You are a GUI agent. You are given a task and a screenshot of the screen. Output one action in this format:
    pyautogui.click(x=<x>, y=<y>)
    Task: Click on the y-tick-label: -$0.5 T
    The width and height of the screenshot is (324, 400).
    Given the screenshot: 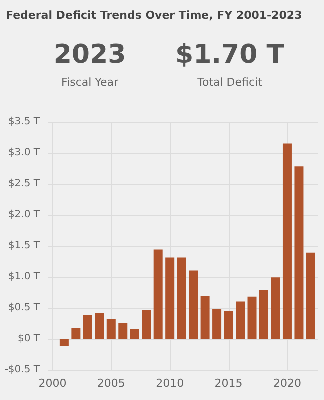 What is the action you would take?
    pyautogui.click(x=22, y=370)
    